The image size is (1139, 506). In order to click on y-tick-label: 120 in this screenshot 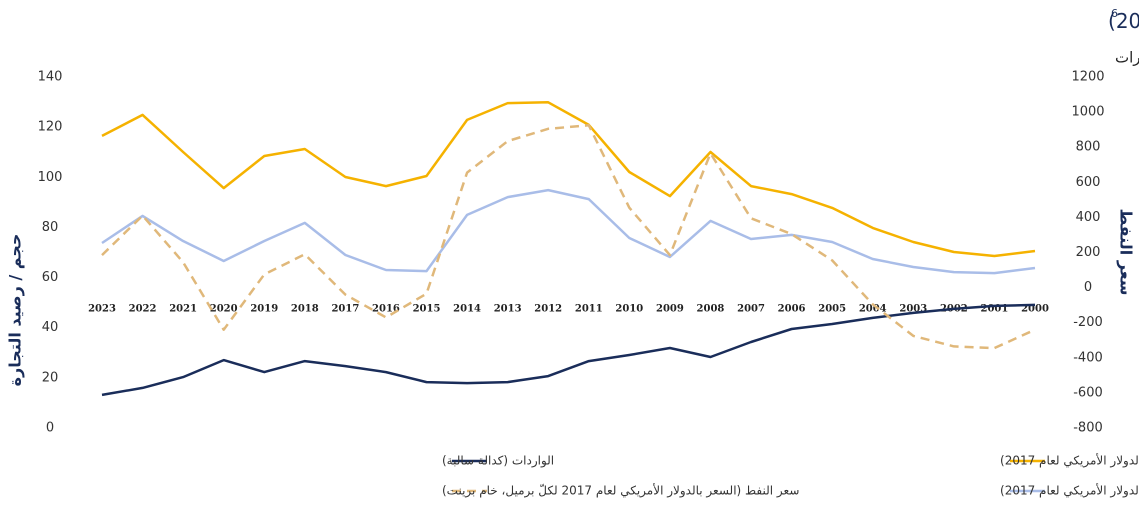, I will do `click(50, 127)`.